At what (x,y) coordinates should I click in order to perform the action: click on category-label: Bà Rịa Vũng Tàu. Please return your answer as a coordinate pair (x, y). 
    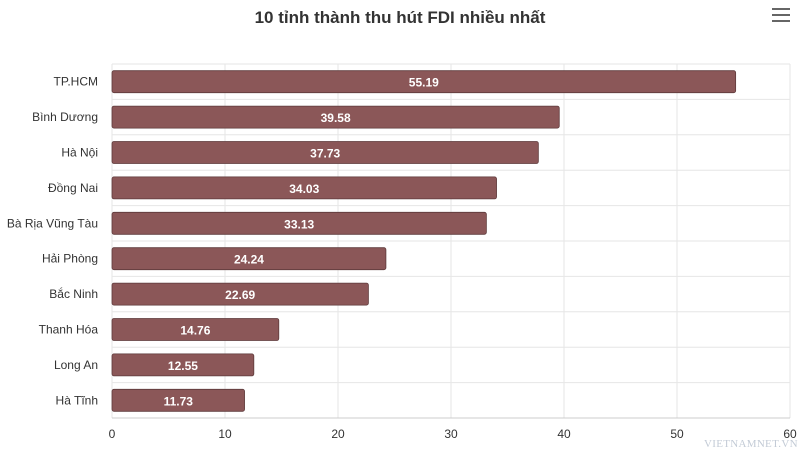
    Looking at the image, I should click on (52, 223).